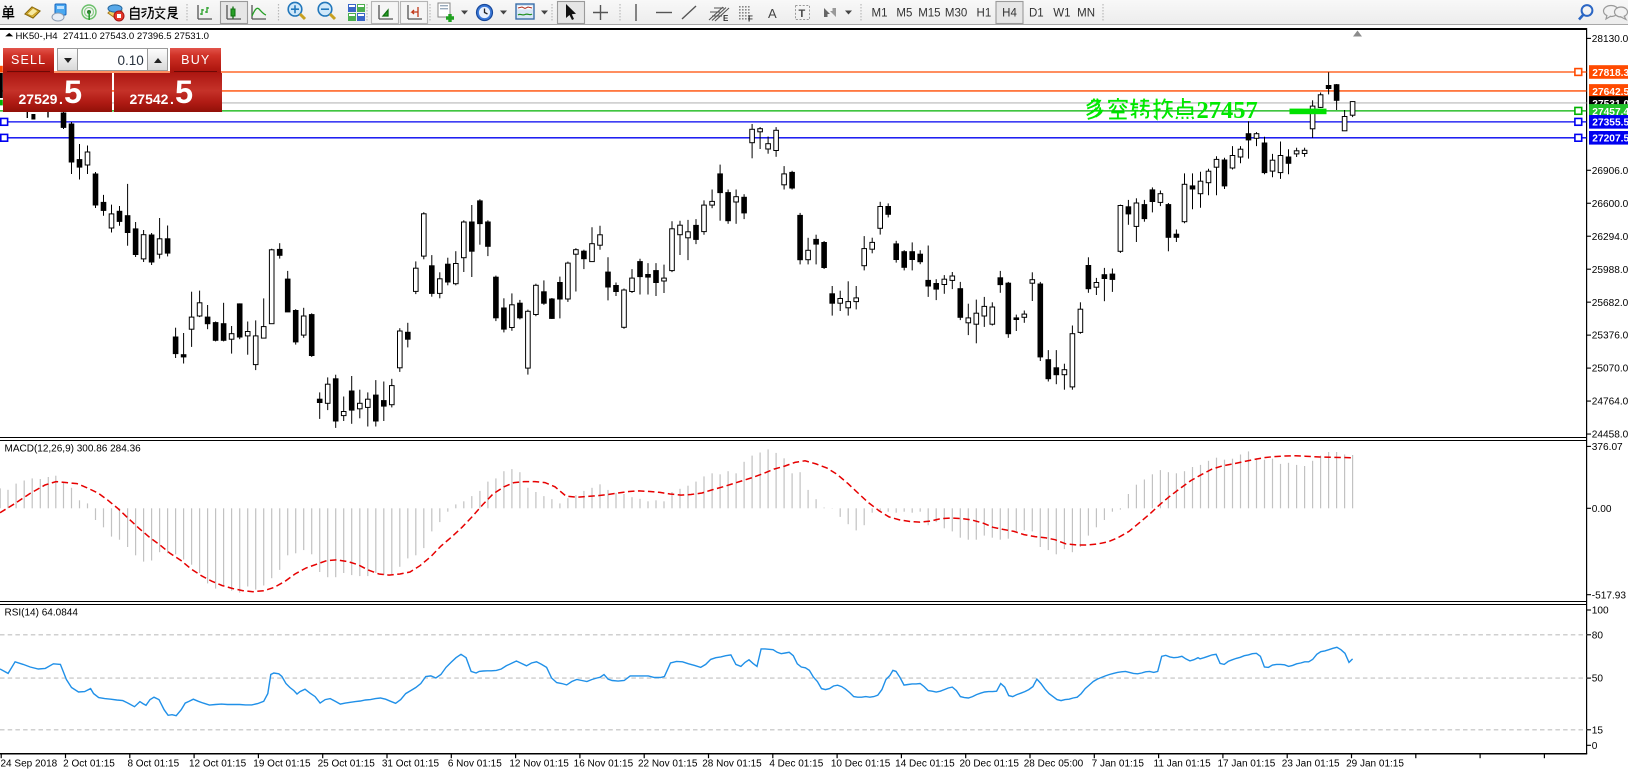 Image resolution: width=1628 pixels, height=770 pixels. Describe the element at coordinates (604, 764) in the screenshot. I see `svg-text: 16 Nov 01:15` at that location.